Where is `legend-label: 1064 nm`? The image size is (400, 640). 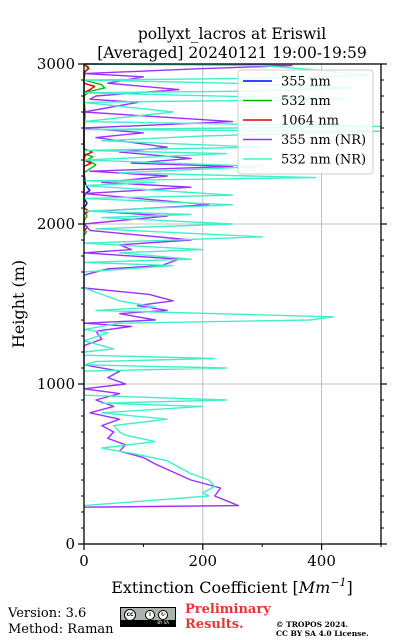
legend-label: 1064 nm is located at coordinates (310, 121).